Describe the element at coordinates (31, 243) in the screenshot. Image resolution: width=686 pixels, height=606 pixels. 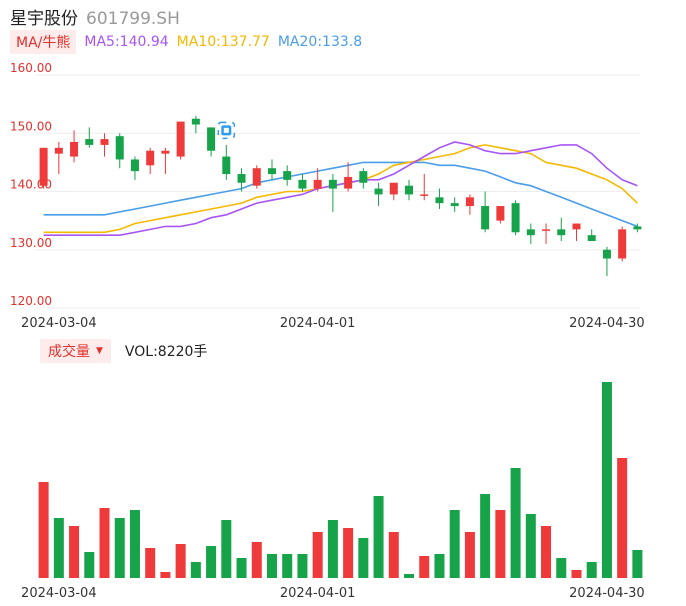
I see `y-tick-label: 130.00` at that location.